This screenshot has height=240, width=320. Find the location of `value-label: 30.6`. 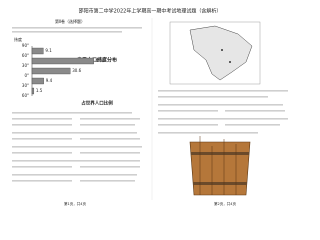

value-label: 30.6 is located at coordinates (76, 70).